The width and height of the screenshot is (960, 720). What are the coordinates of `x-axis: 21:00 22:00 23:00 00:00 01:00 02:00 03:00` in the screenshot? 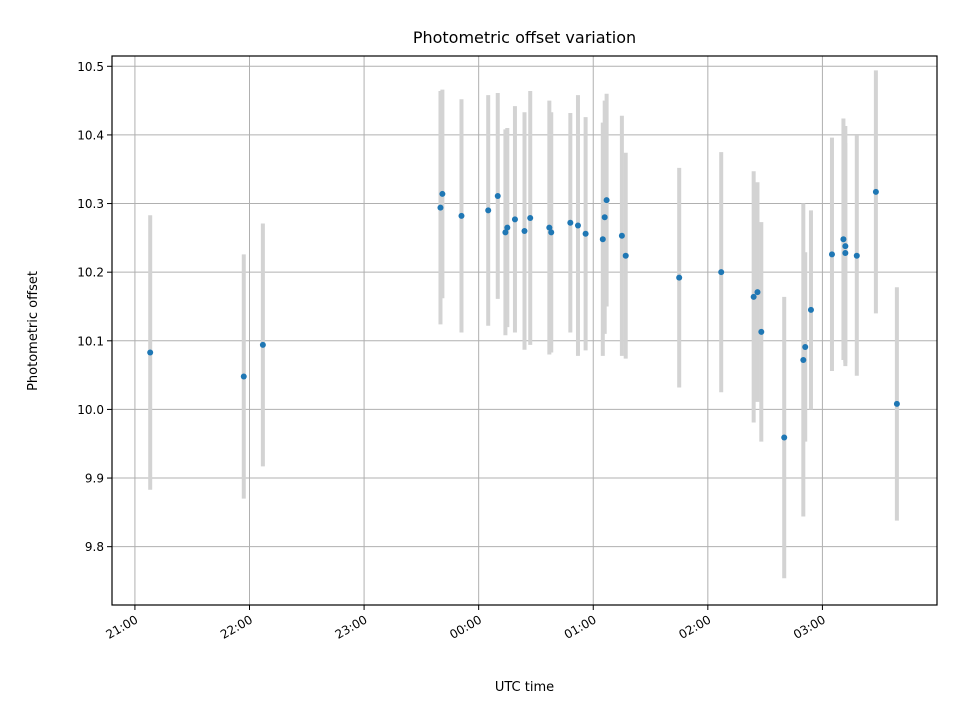 It's located at (465, 623).